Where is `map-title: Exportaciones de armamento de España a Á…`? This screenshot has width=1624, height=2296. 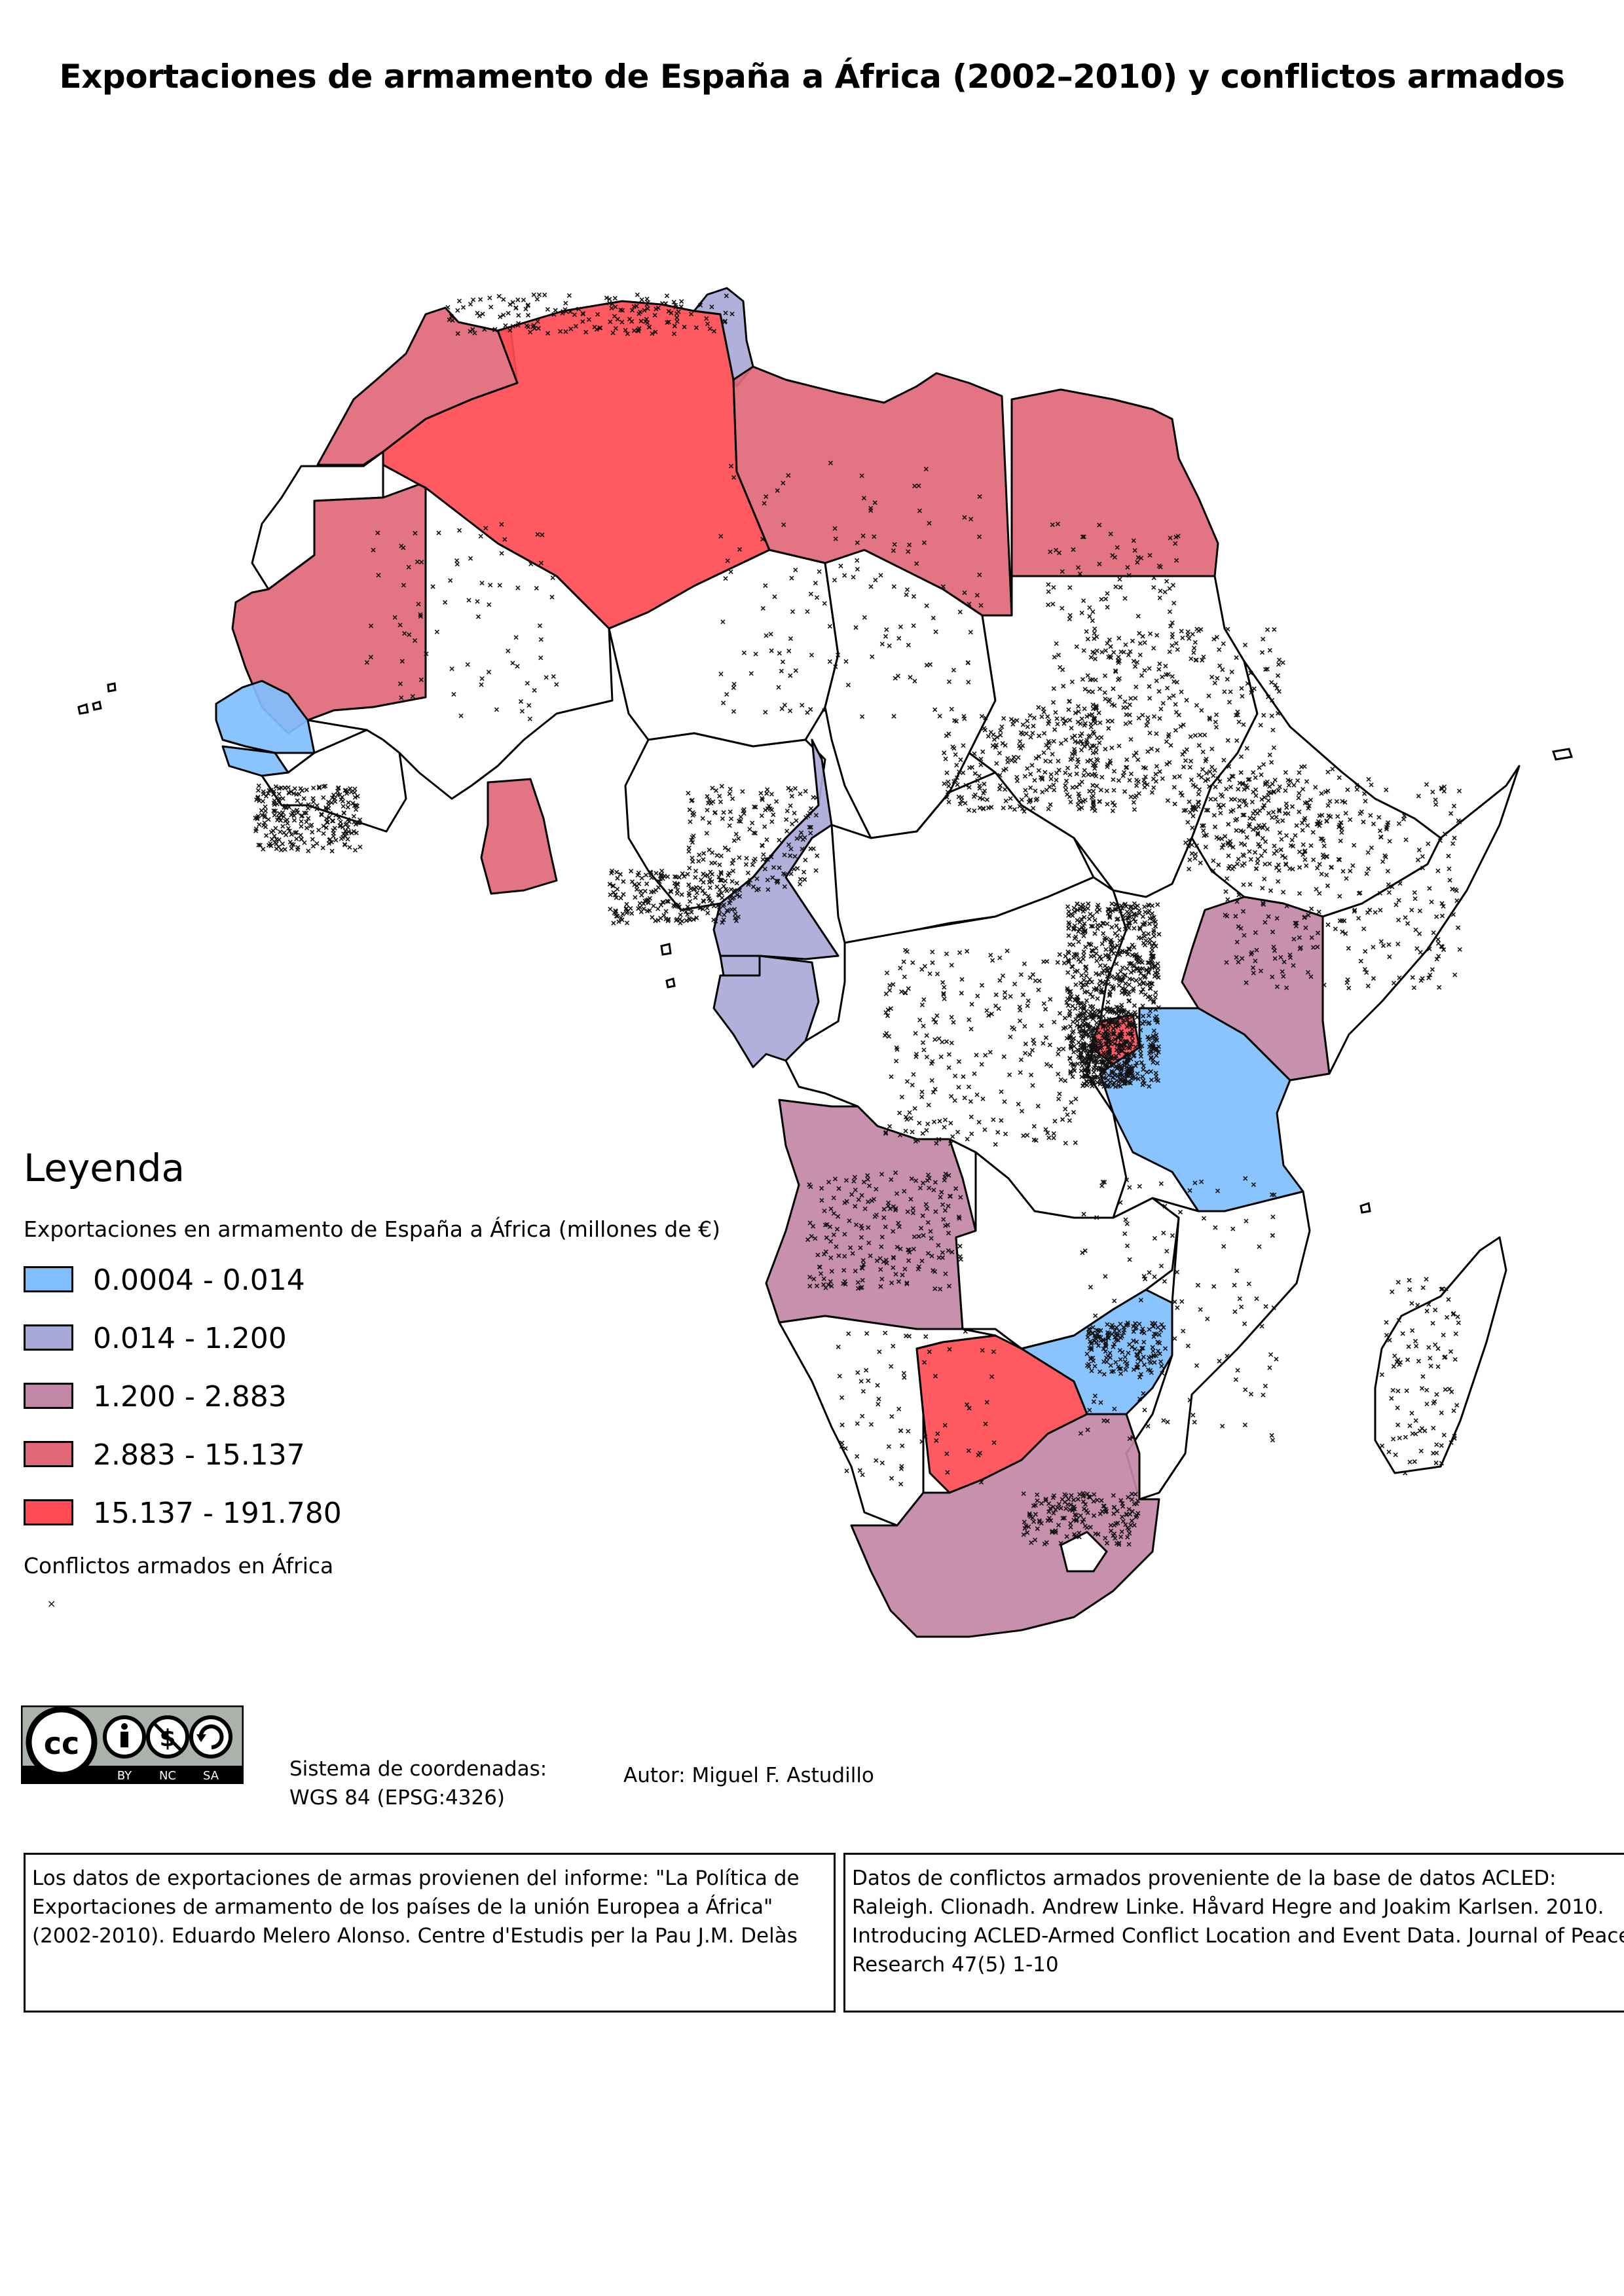 map-title: Exportaciones de armamento de España a Á… is located at coordinates (812, 77).